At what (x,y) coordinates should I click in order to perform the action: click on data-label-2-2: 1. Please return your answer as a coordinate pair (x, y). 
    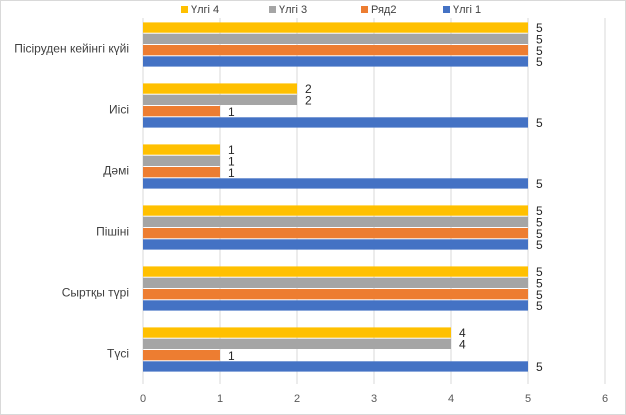
    Looking at the image, I should click on (231, 173).